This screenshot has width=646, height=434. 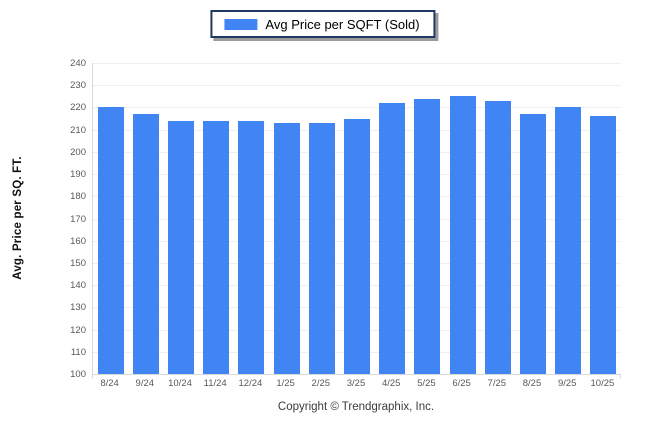 I want to click on x-tick-label: 11/24, so click(x=215, y=383).